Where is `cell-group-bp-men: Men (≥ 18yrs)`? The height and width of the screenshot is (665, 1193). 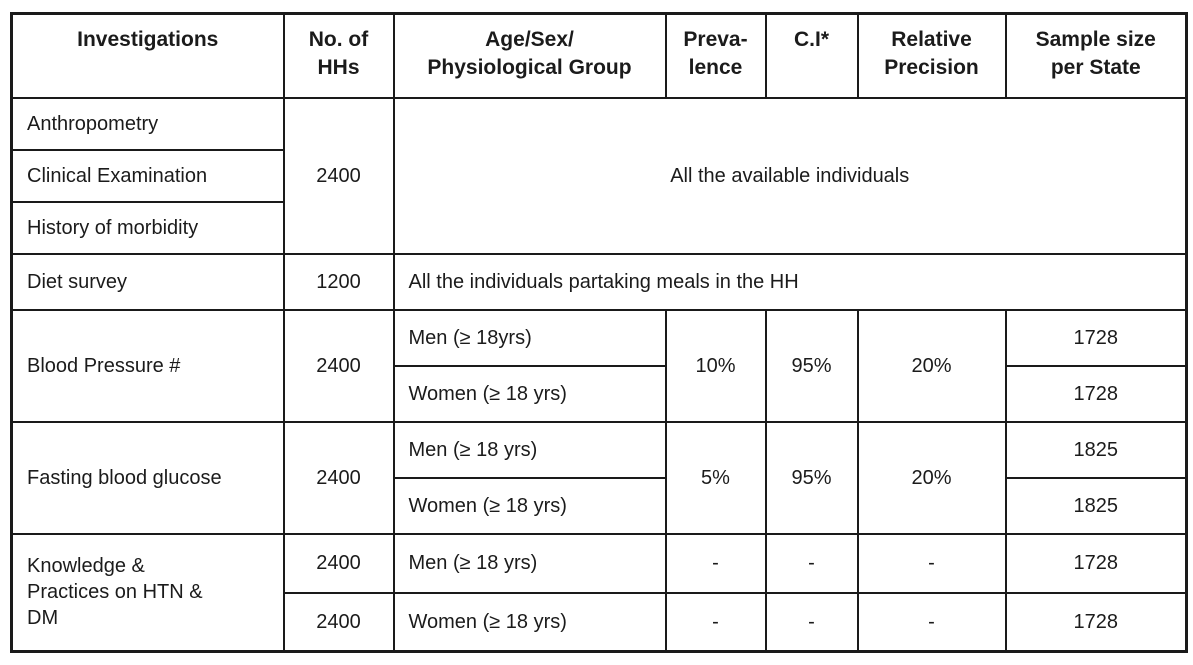
cell-group-bp-men: Men (≥ 18yrs) is located at coordinates (529, 337).